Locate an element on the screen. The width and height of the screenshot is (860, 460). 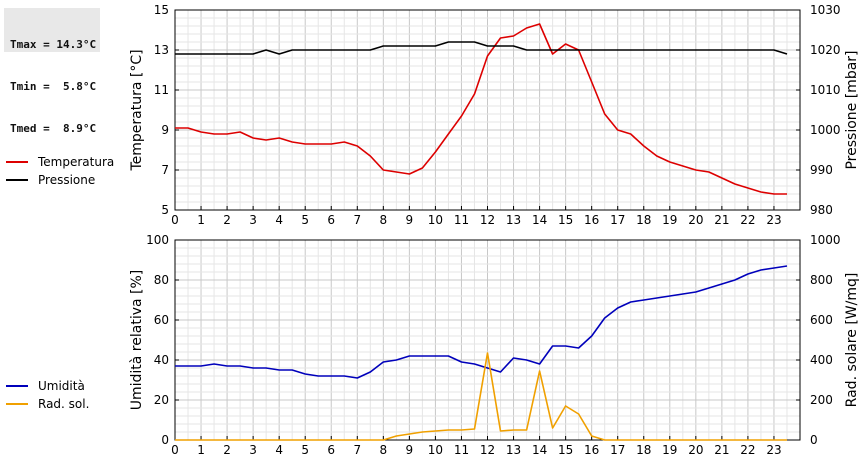
y-right-tick-label: 1030 is located at coordinates (825, 10).